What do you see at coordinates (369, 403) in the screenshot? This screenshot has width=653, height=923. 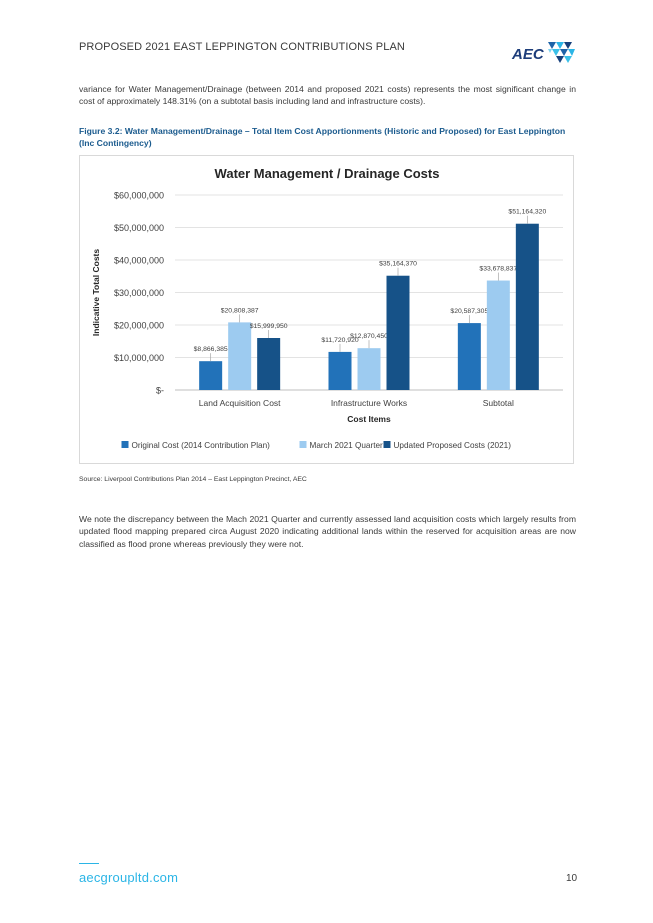 I see `x-tick-label: Infrastructure Works` at bounding box center [369, 403].